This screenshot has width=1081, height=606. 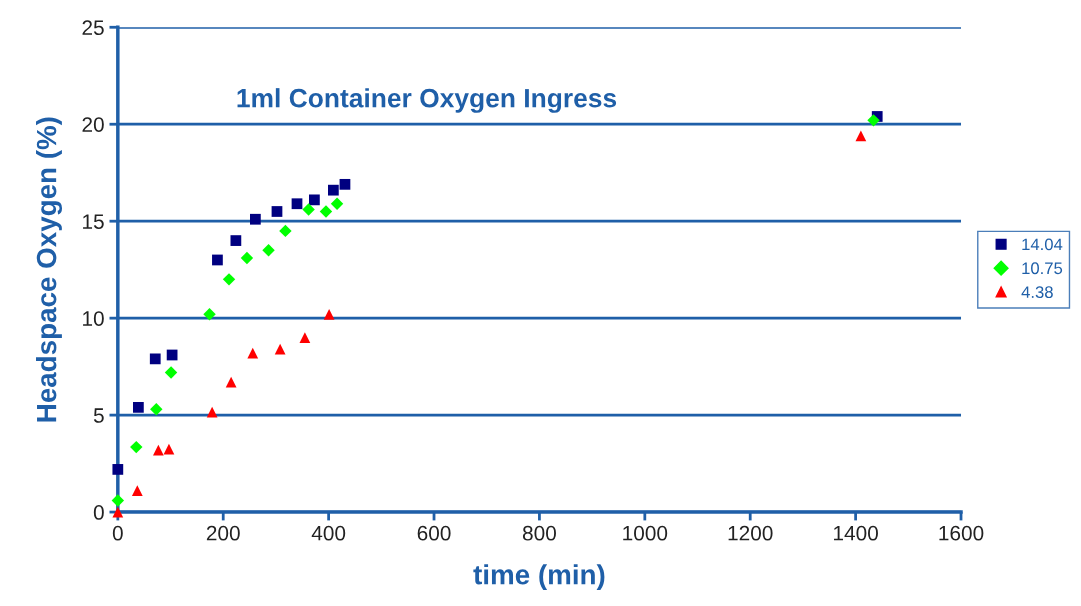 I want to click on text: 1ml Container Oxygen Ingress, so click(x=427, y=100).